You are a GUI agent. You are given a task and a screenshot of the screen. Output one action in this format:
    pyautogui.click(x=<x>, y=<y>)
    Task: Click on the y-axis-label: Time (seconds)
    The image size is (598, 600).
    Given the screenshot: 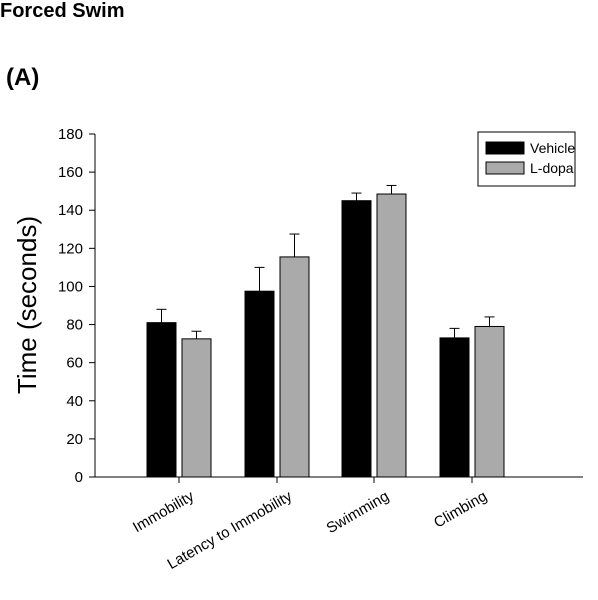 What is the action you would take?
    pyautogui.click(x=27, y=305)
    